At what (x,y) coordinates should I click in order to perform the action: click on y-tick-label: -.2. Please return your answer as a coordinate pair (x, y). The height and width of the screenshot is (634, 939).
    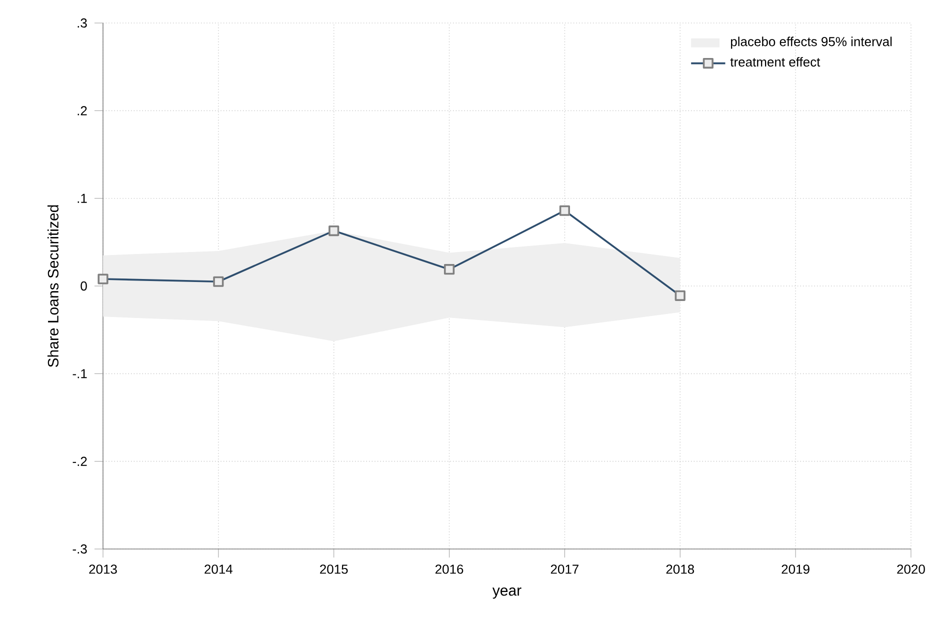
    Looking at the image, I should click on (79, 461).